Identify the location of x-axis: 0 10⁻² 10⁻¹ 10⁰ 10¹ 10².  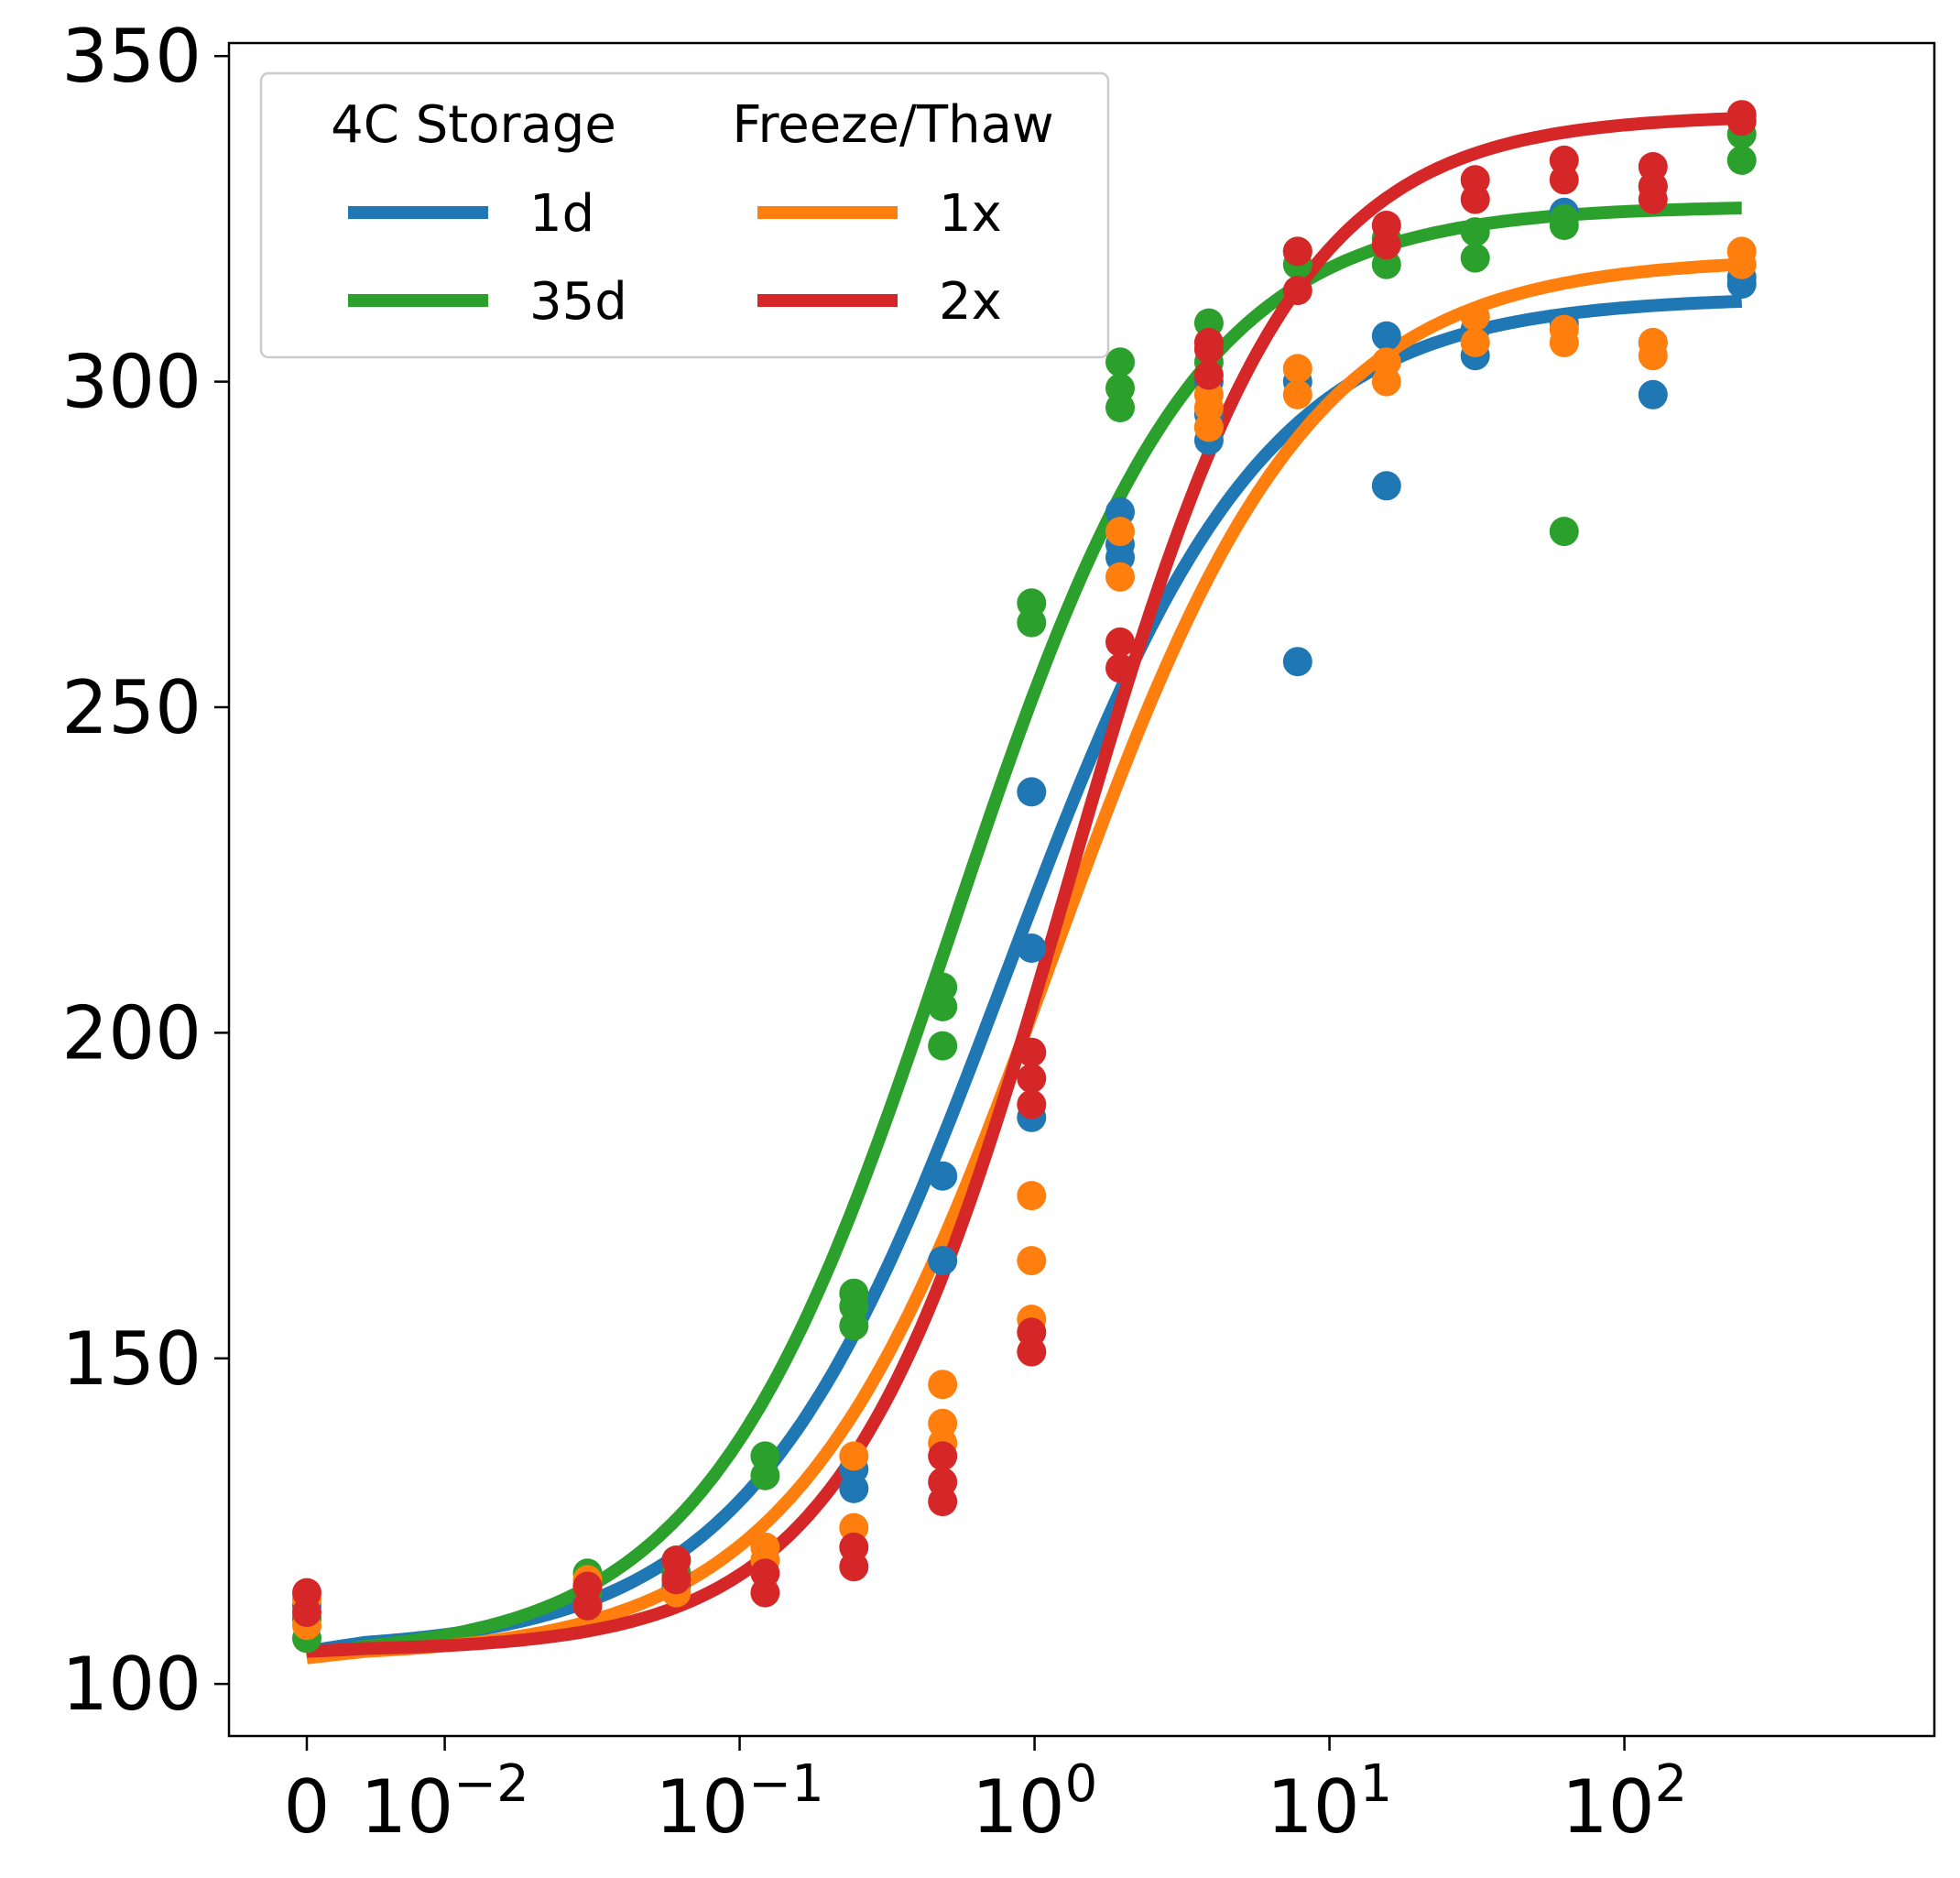
(985, 1793).